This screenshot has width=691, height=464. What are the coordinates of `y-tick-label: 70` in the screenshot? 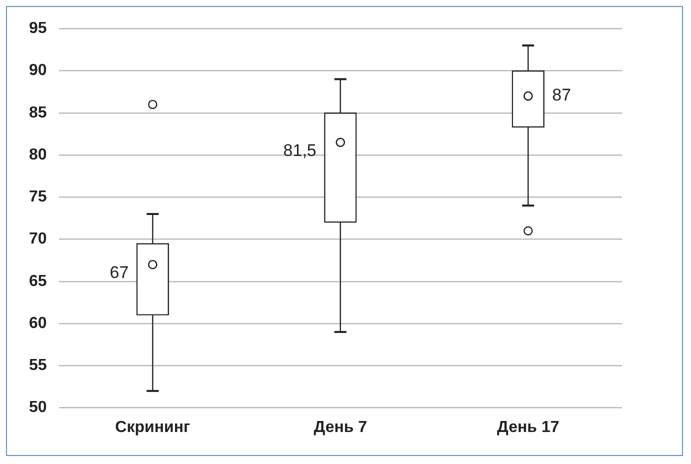 It's located at (38, 239).